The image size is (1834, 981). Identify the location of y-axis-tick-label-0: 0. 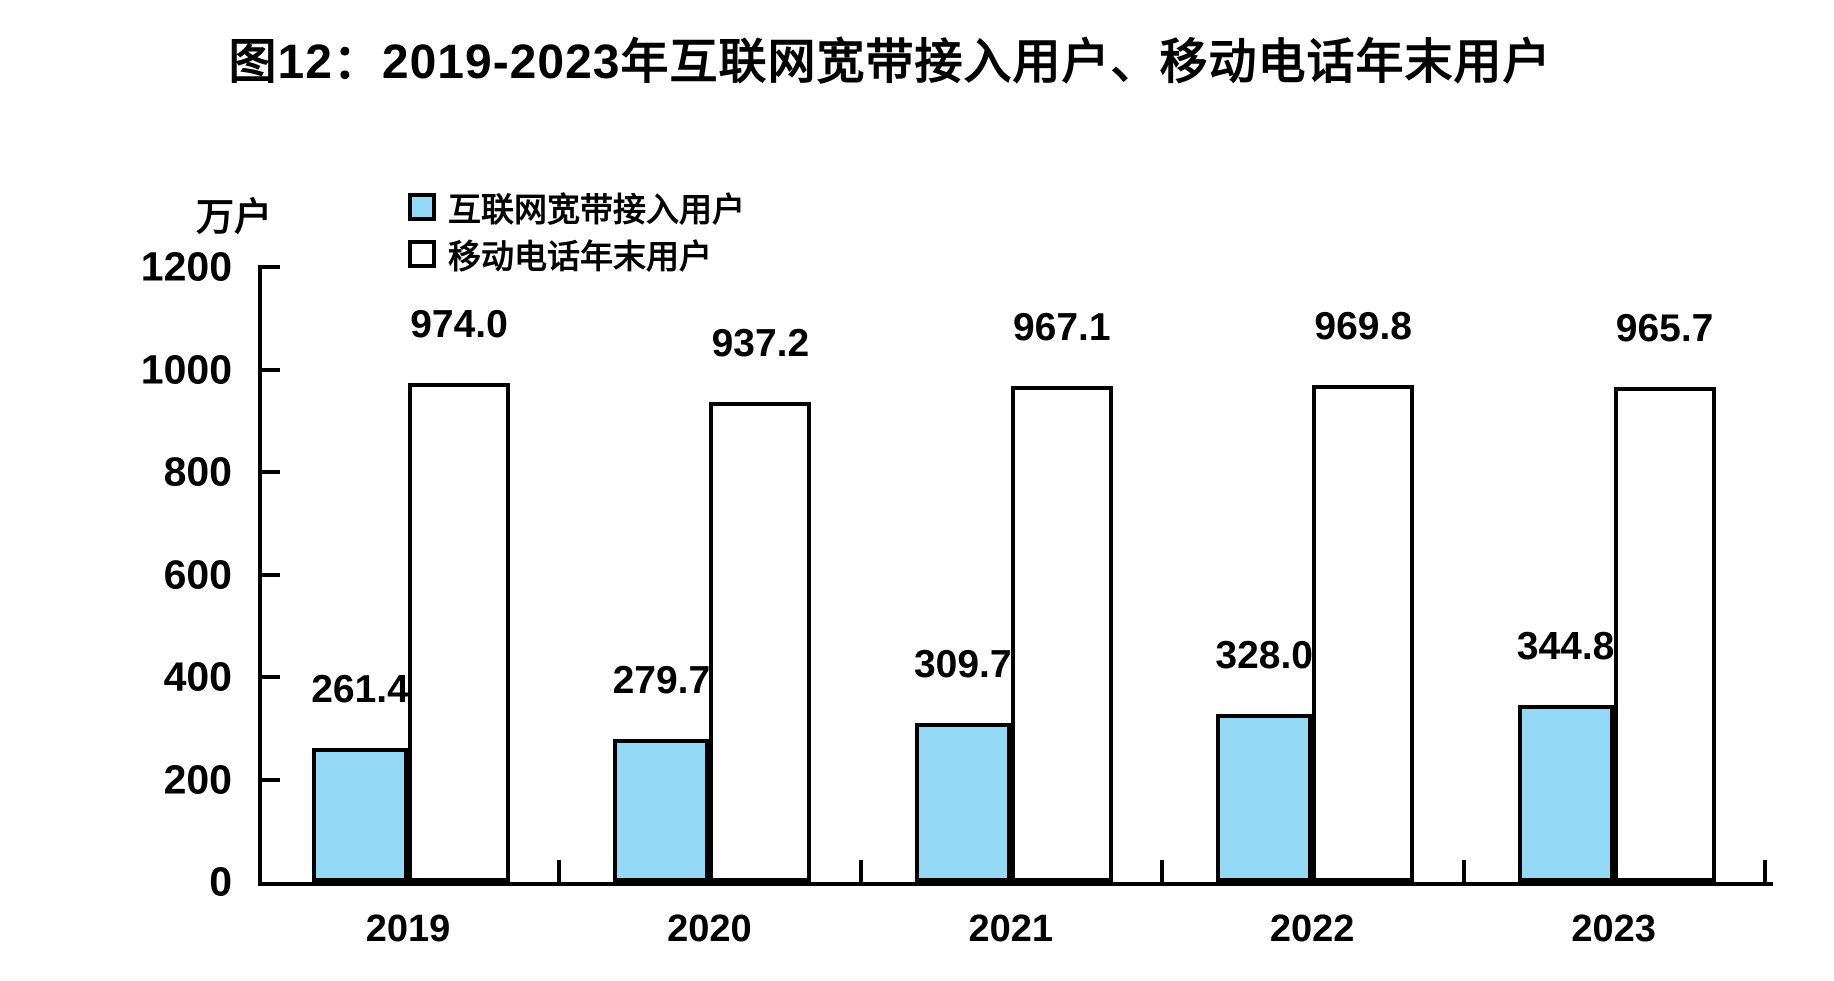
(220, 881).